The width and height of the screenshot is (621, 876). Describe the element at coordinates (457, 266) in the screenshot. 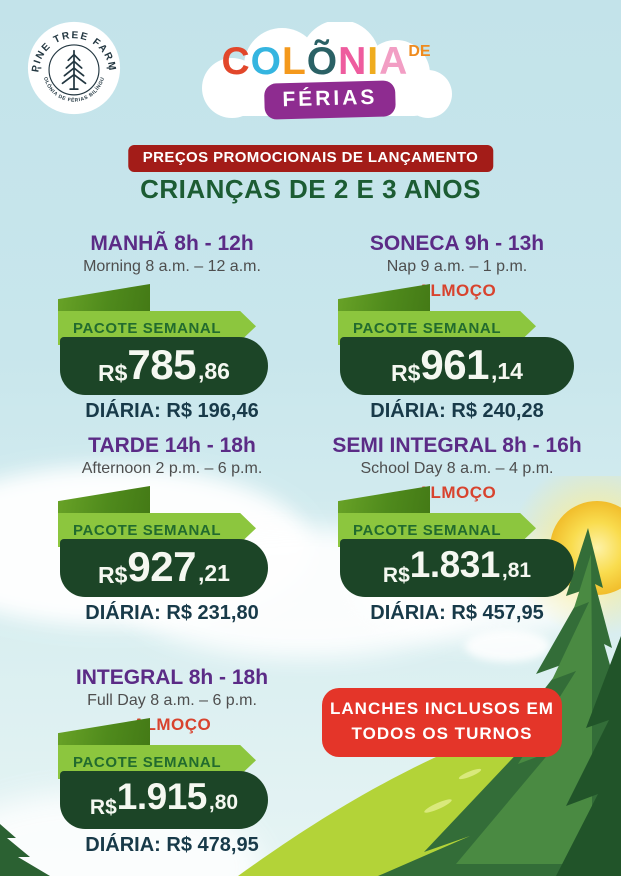

I see `shift-subtitle: Nap 9 a.m. – 1 p.m.` at that location.